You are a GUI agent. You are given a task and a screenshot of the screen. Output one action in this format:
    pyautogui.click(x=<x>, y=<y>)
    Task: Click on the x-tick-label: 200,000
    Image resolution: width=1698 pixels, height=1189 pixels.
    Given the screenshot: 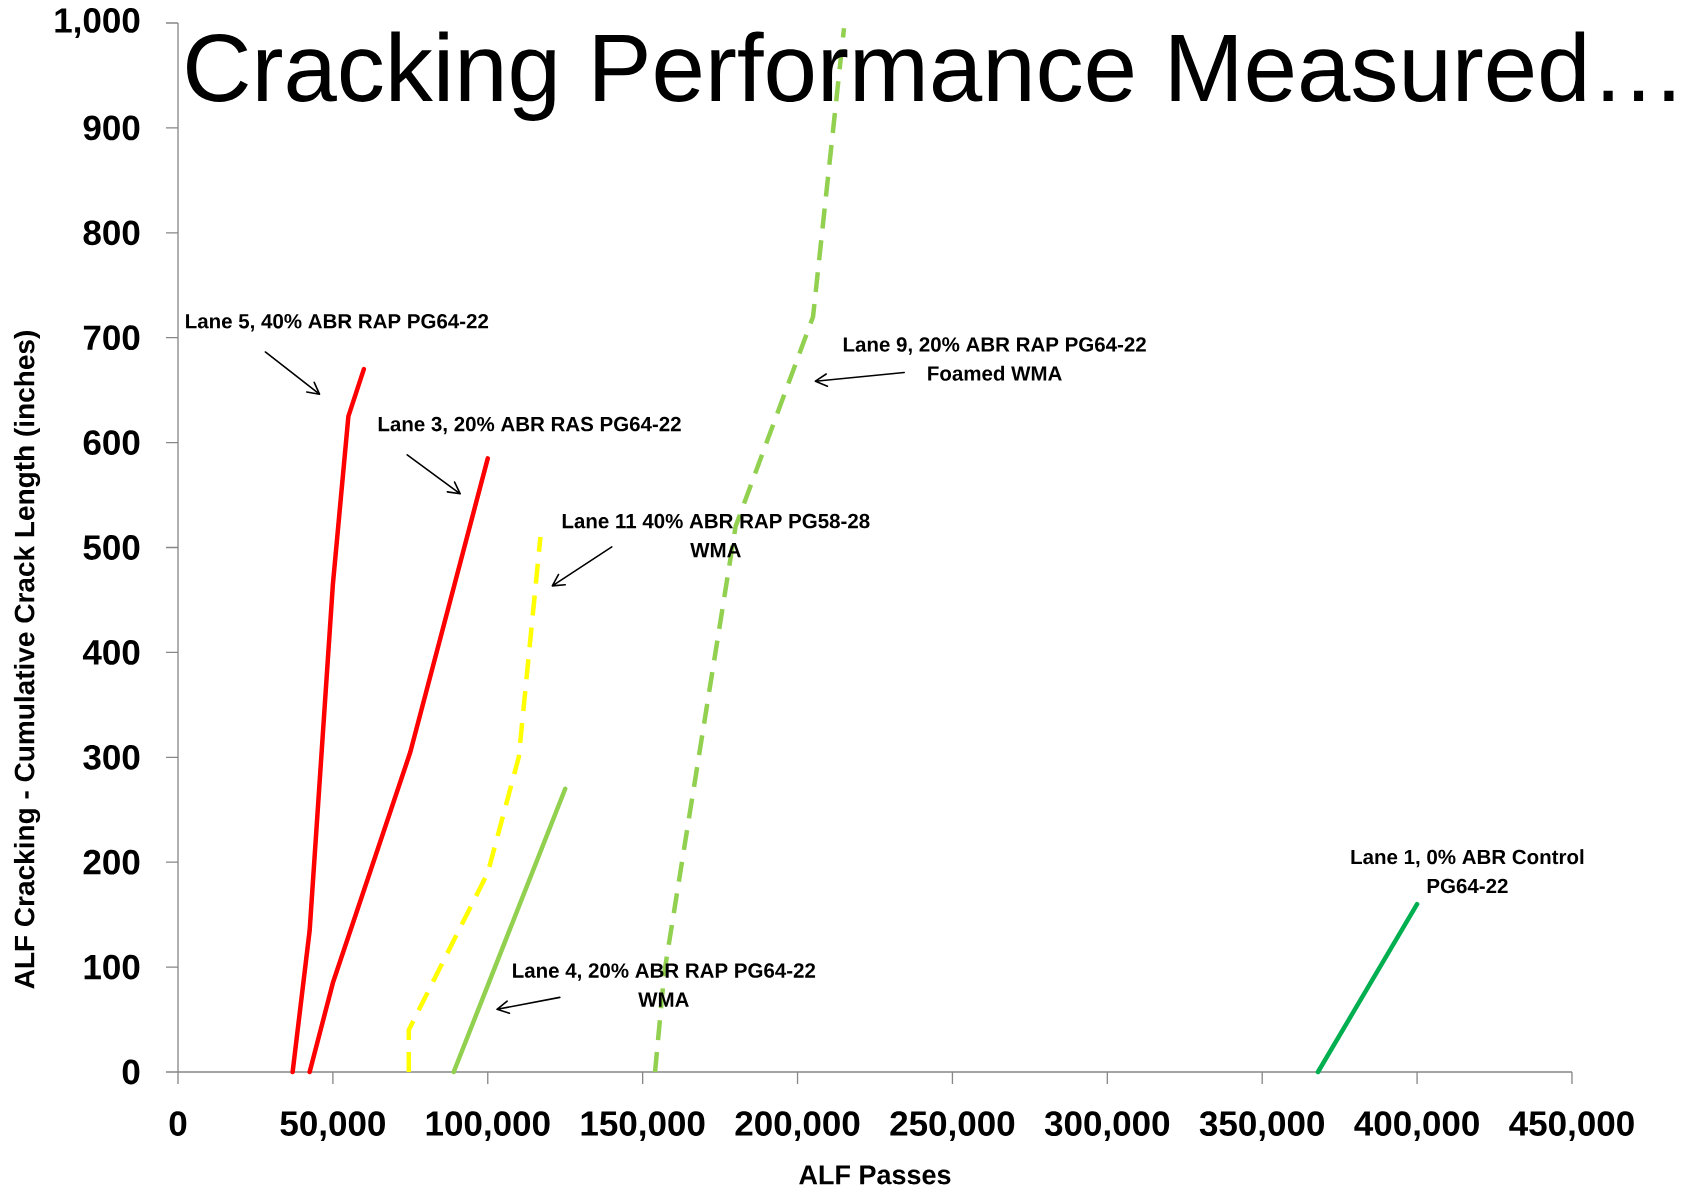 What is the action you would take?
    pyautogui.click(x=797, y=1126)
    